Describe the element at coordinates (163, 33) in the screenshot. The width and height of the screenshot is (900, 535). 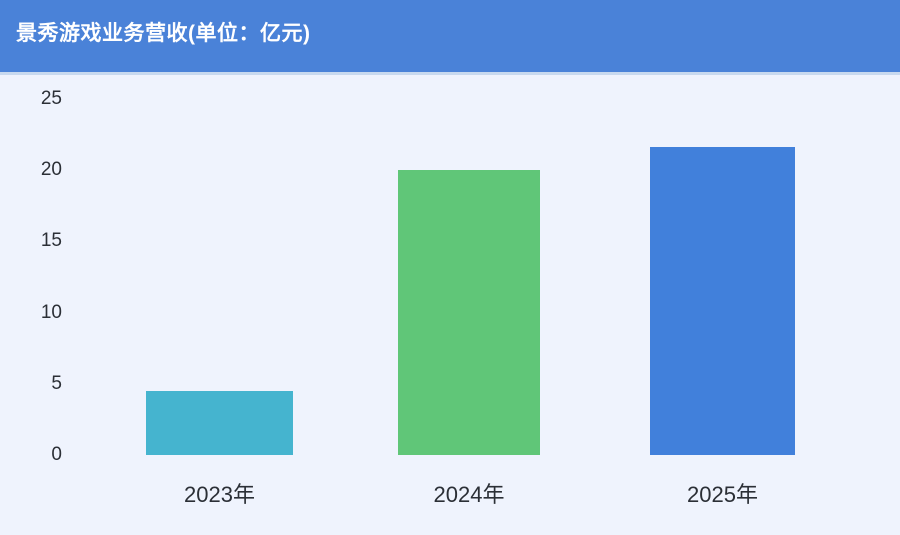
I see `chart-title: 景秀游戏业务营收(单位：亿元)` at that location.